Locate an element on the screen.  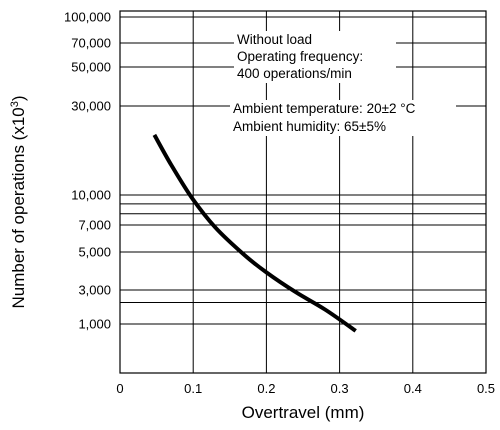
y-tick-label: 7,000 is located at coordinates (94, 225).